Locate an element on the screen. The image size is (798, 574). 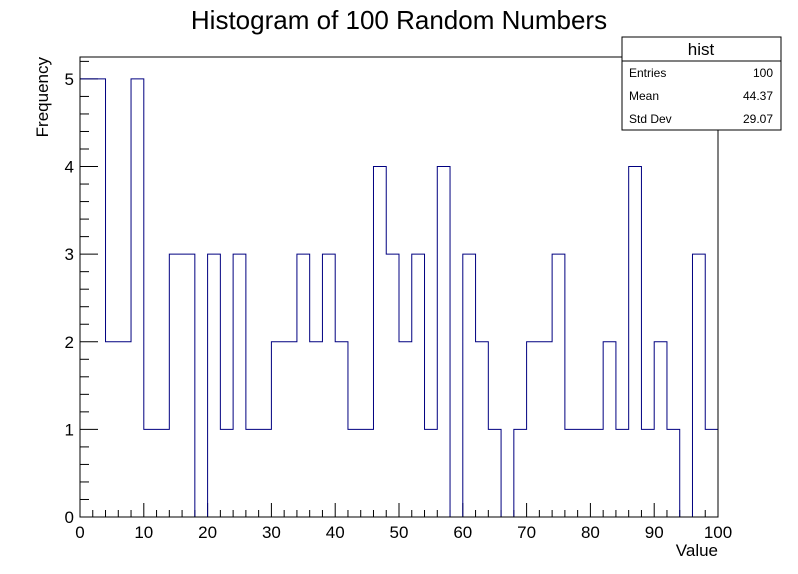
stats-box-title: hist is located at coordinates (701, 49).